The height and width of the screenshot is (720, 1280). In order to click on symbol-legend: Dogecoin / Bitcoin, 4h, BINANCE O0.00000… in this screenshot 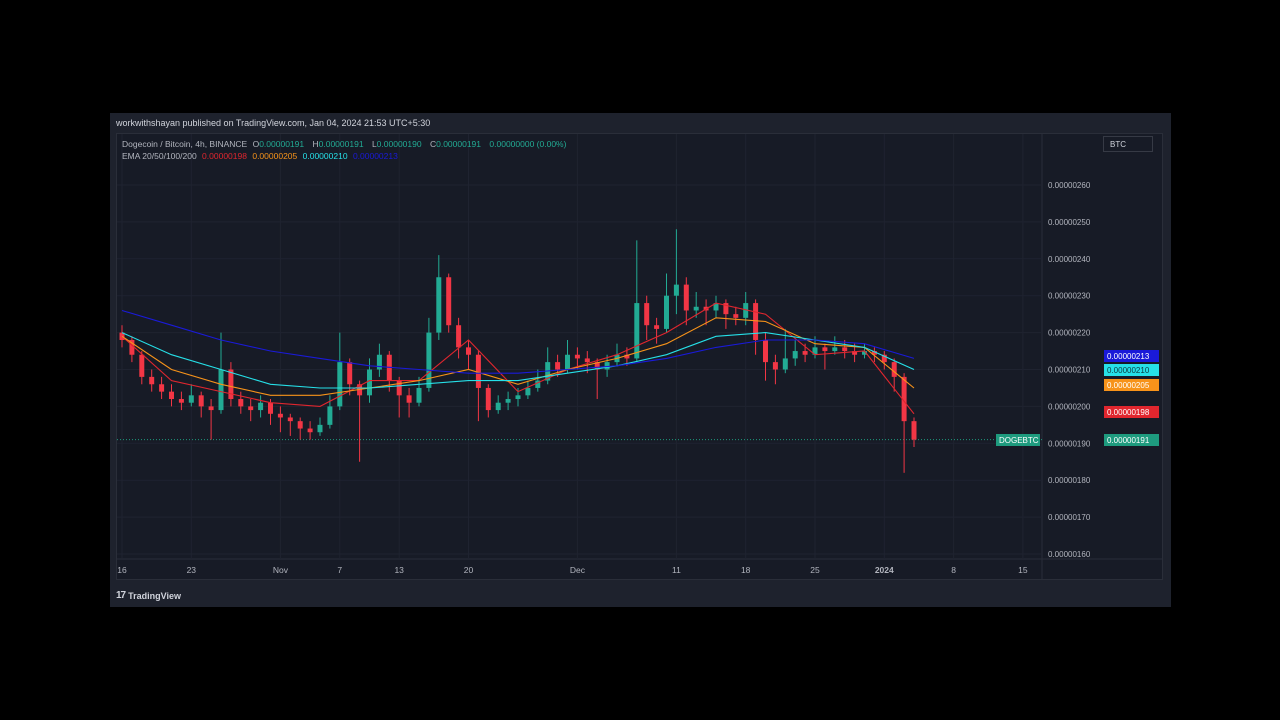, I will do `click(345, 144)`.